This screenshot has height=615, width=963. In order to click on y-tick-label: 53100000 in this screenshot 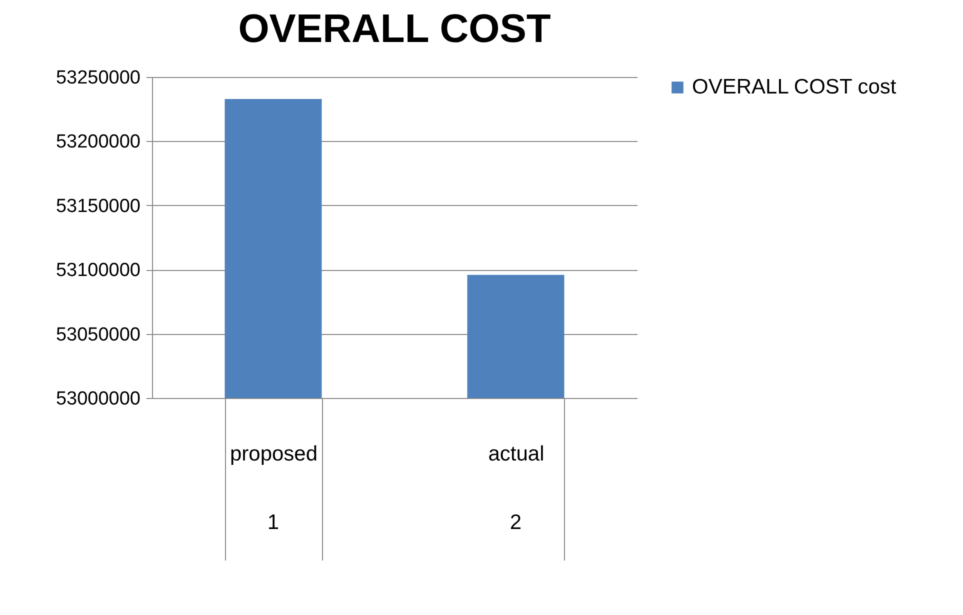, I will do `click(98, 271)`.